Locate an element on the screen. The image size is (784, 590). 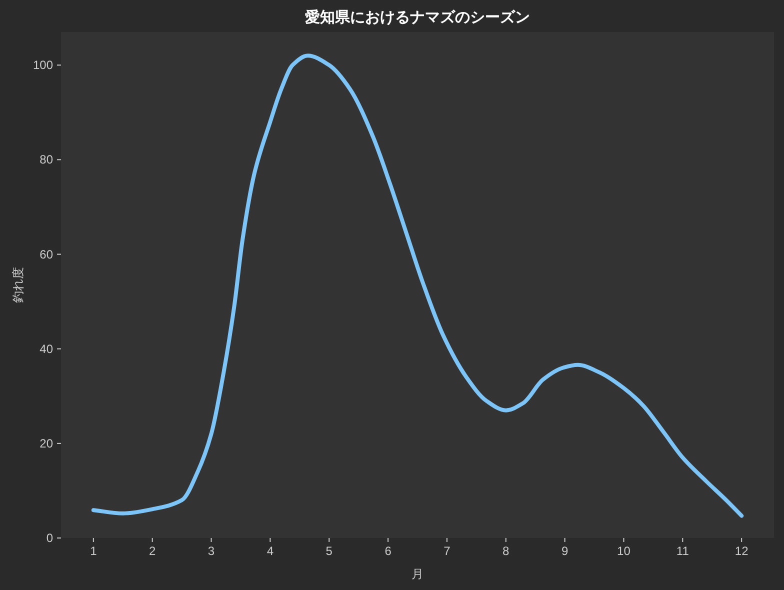
x-tick-label: 3 is located at coordinates (211, 551).